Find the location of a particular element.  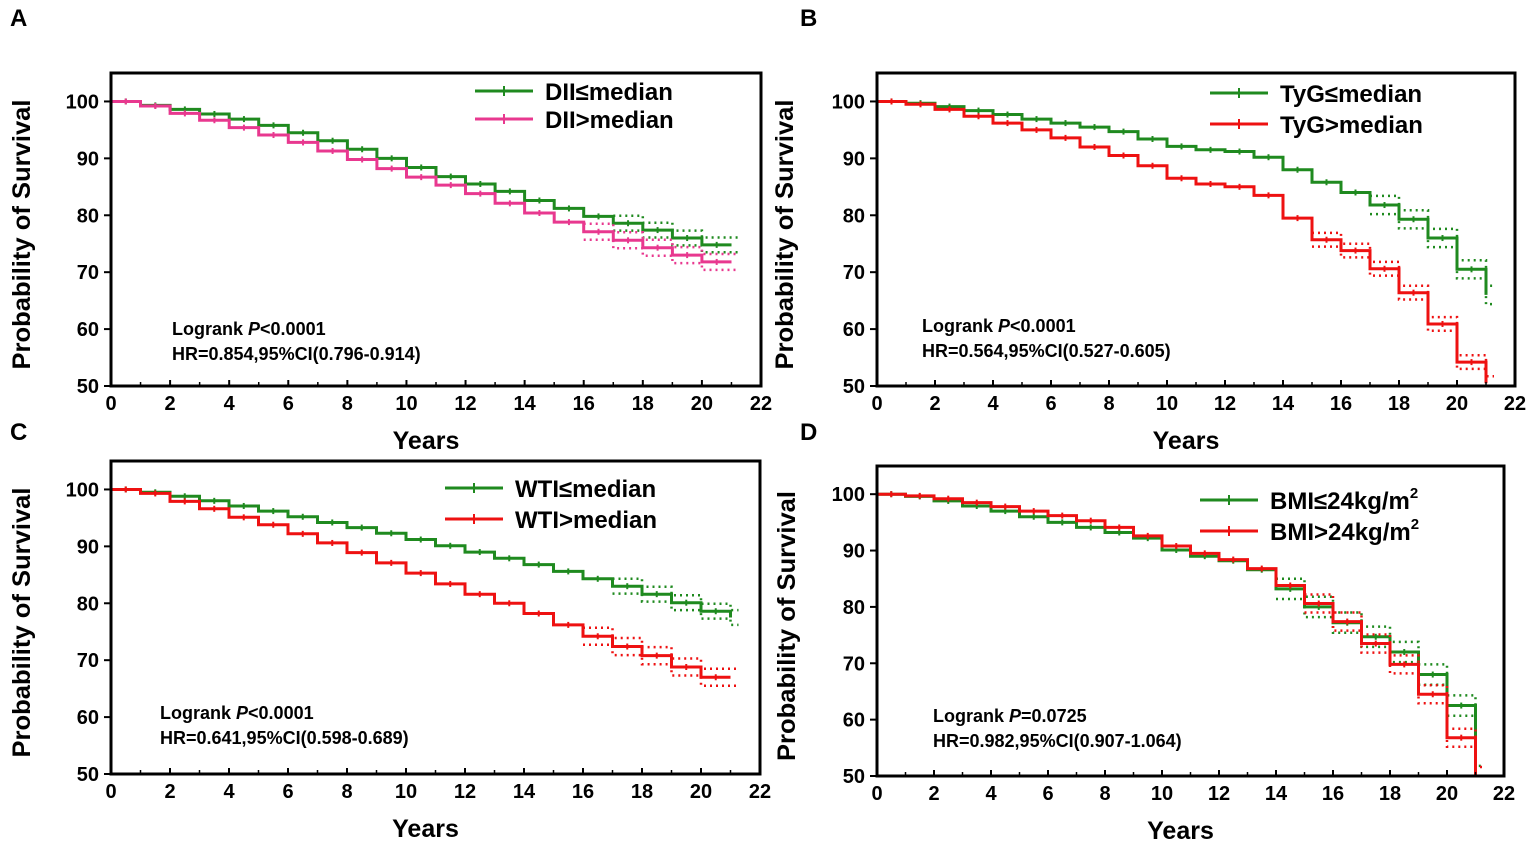

legend-label: DII≤median is located at coordinates (609, 92).